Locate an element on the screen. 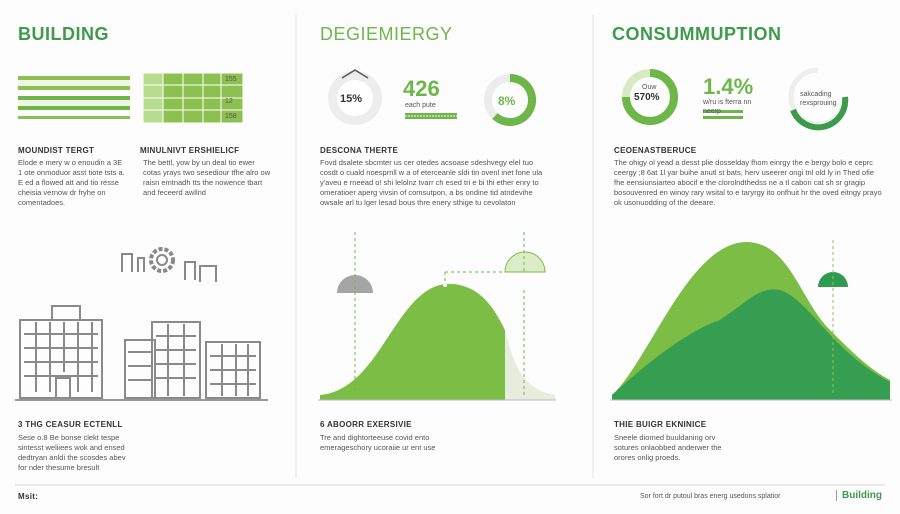  footer-left: Msit: is located at coordinates (28, 496).